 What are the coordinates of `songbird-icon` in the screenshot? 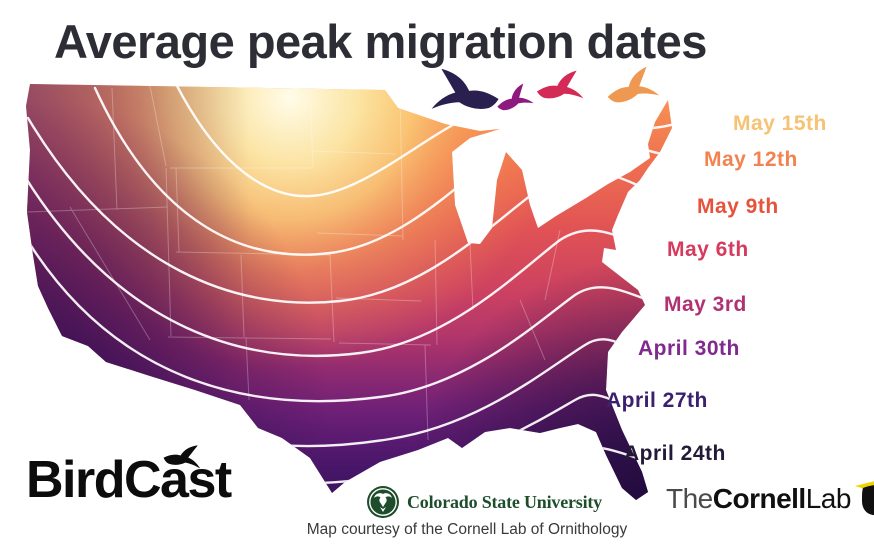 It's located at (513, 97).